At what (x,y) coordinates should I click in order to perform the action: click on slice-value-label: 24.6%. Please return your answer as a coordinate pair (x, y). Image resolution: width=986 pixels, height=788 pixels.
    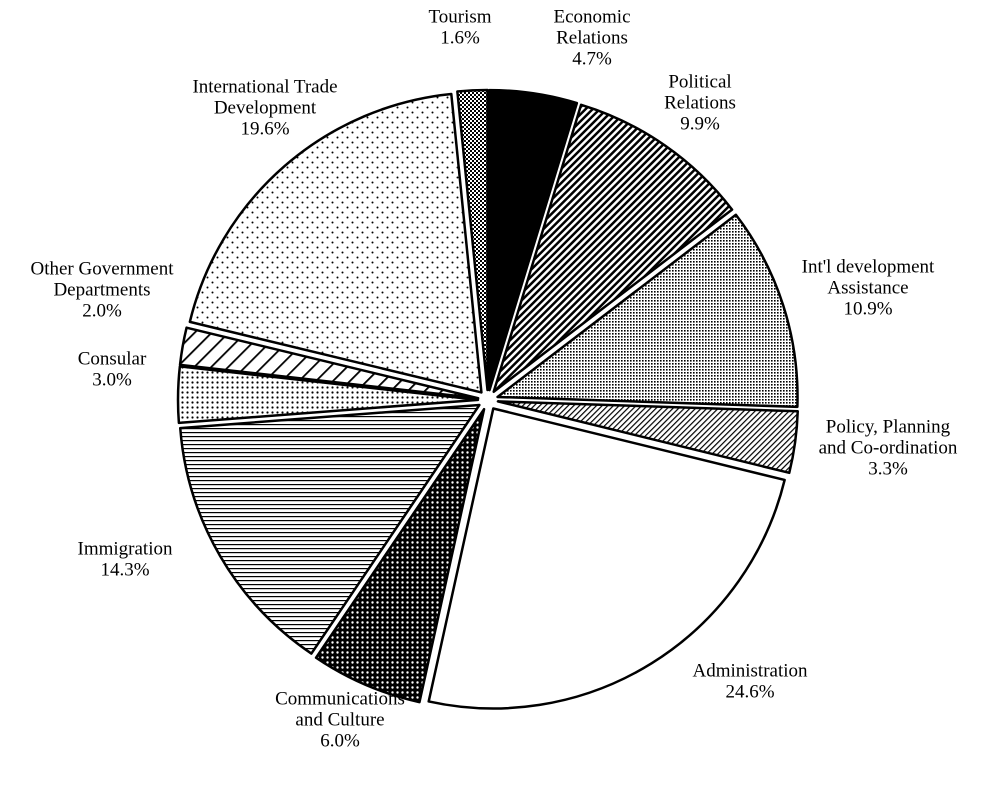
    Looking at the image, I should click on (749, 691).